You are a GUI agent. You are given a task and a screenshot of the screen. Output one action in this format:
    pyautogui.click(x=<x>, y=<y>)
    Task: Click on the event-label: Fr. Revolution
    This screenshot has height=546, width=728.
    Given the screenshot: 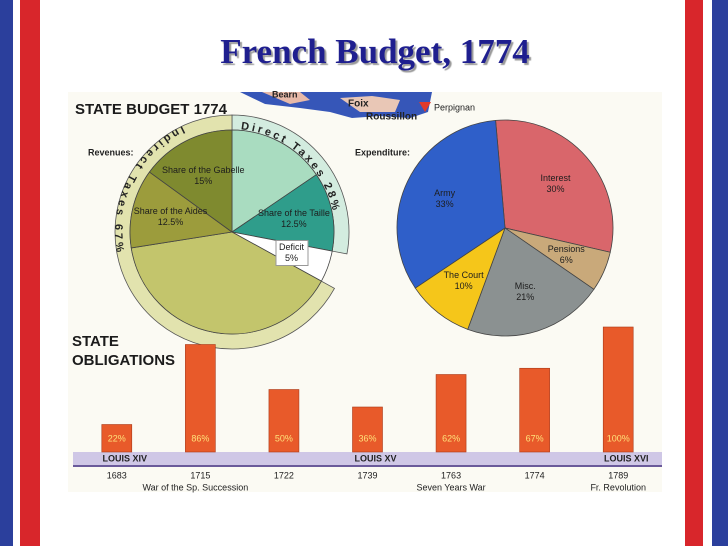 What is the action you would take?
    pyautogui.click(x=618, y=487)
    